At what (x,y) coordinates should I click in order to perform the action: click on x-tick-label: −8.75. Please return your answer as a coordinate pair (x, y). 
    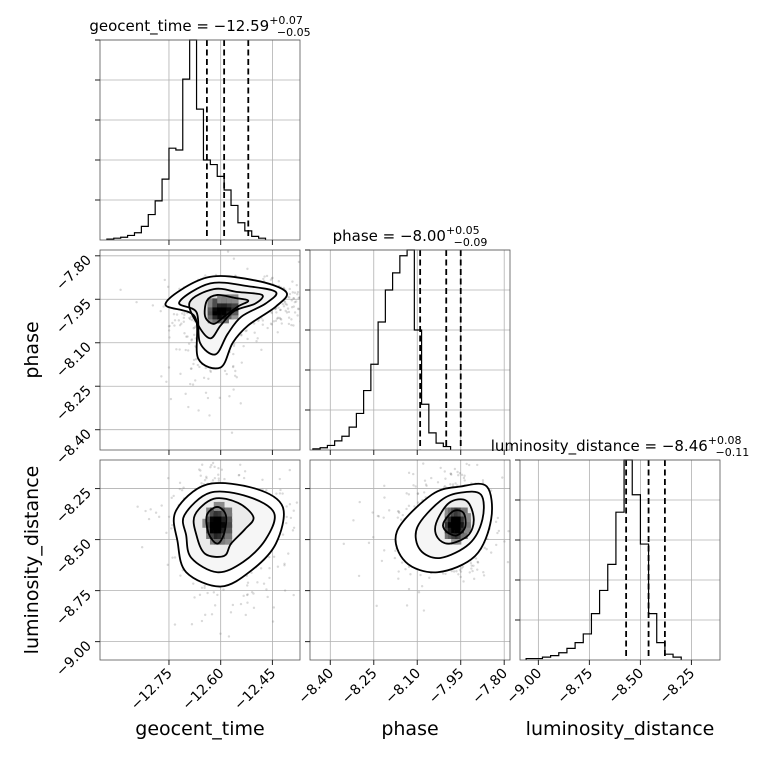
    Looking at the image, I should click on (576, 687).